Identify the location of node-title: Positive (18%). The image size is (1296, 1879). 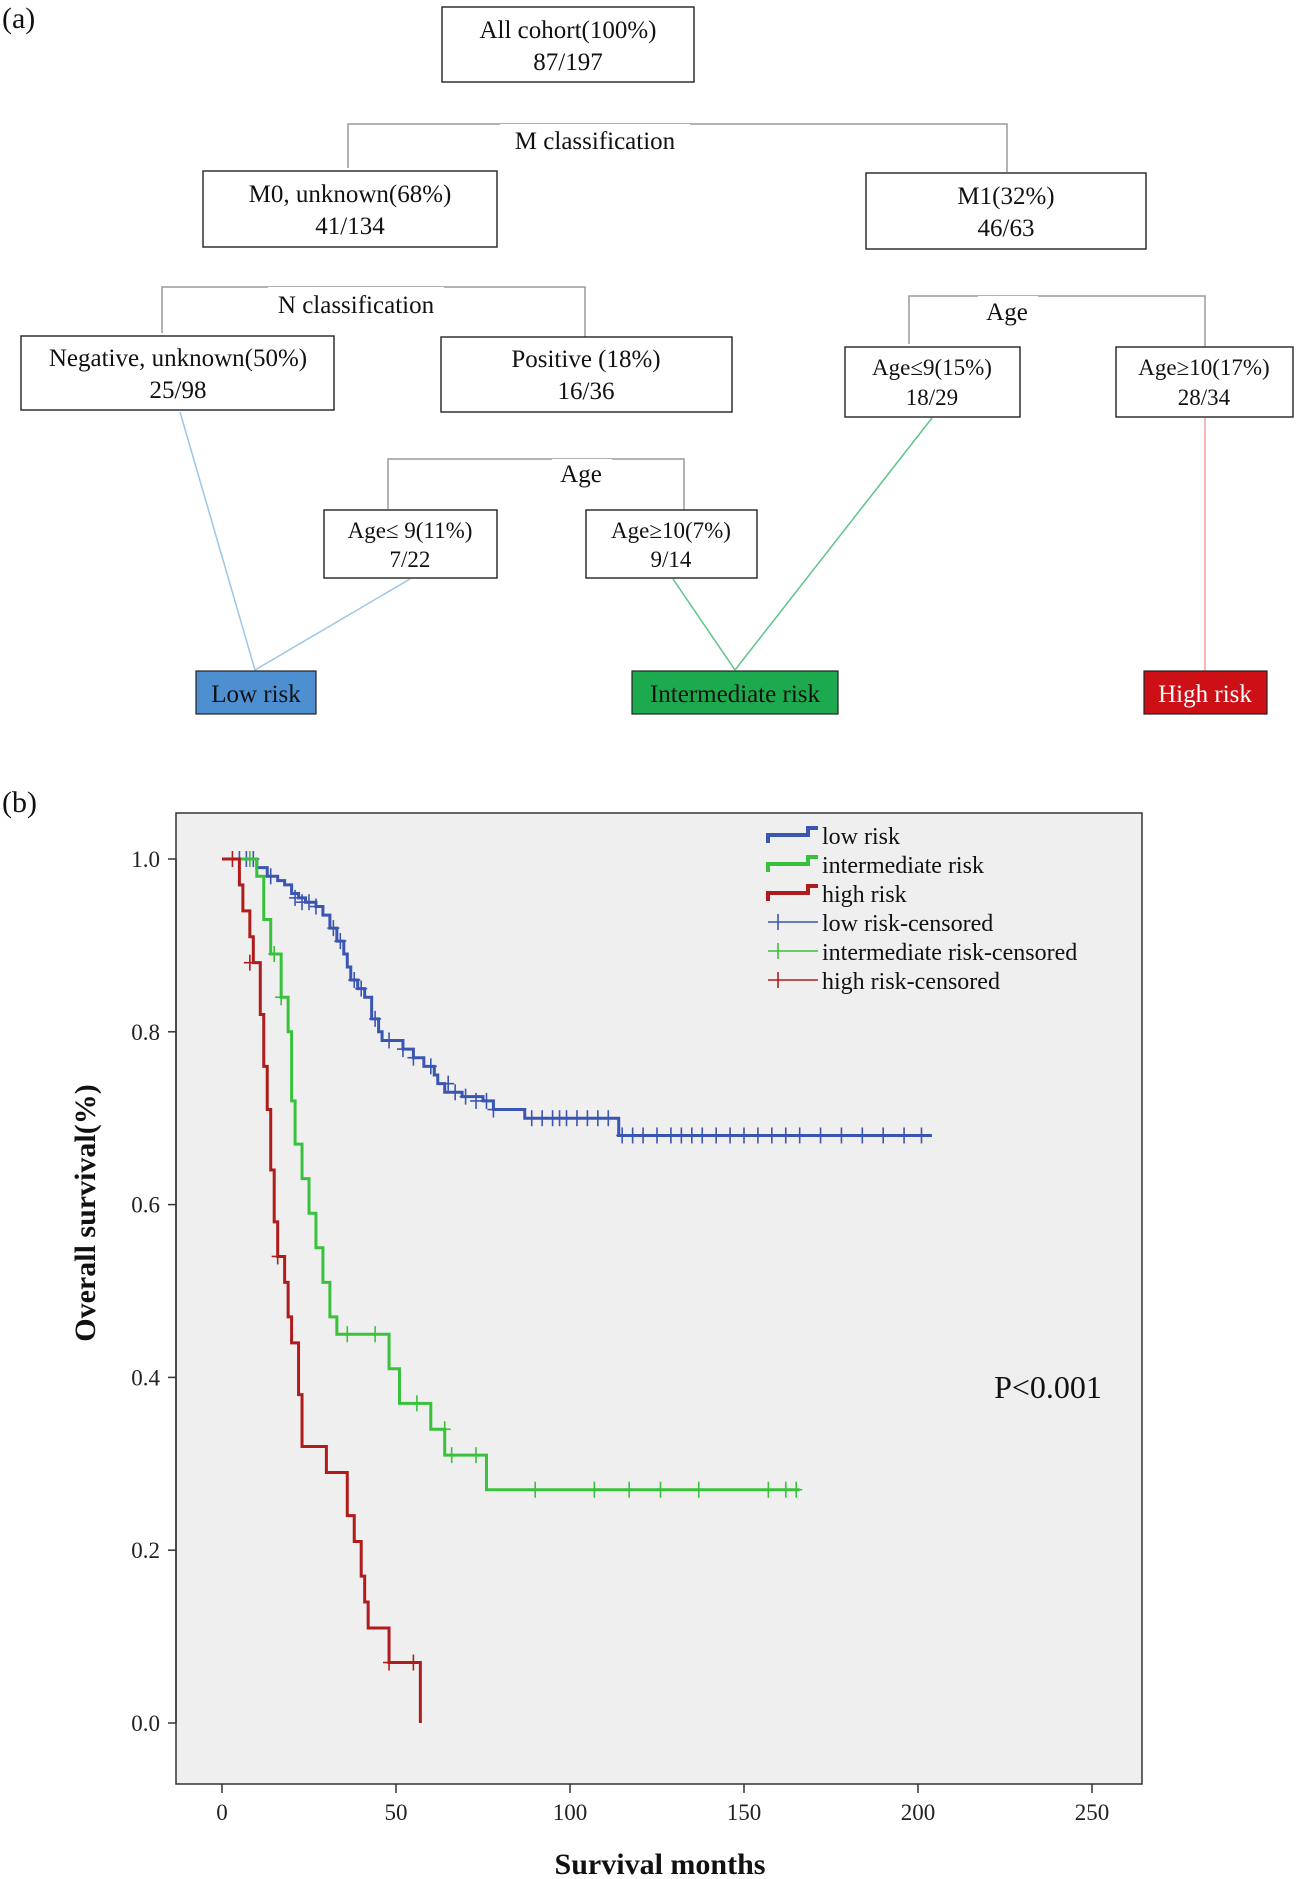
(585, 359).